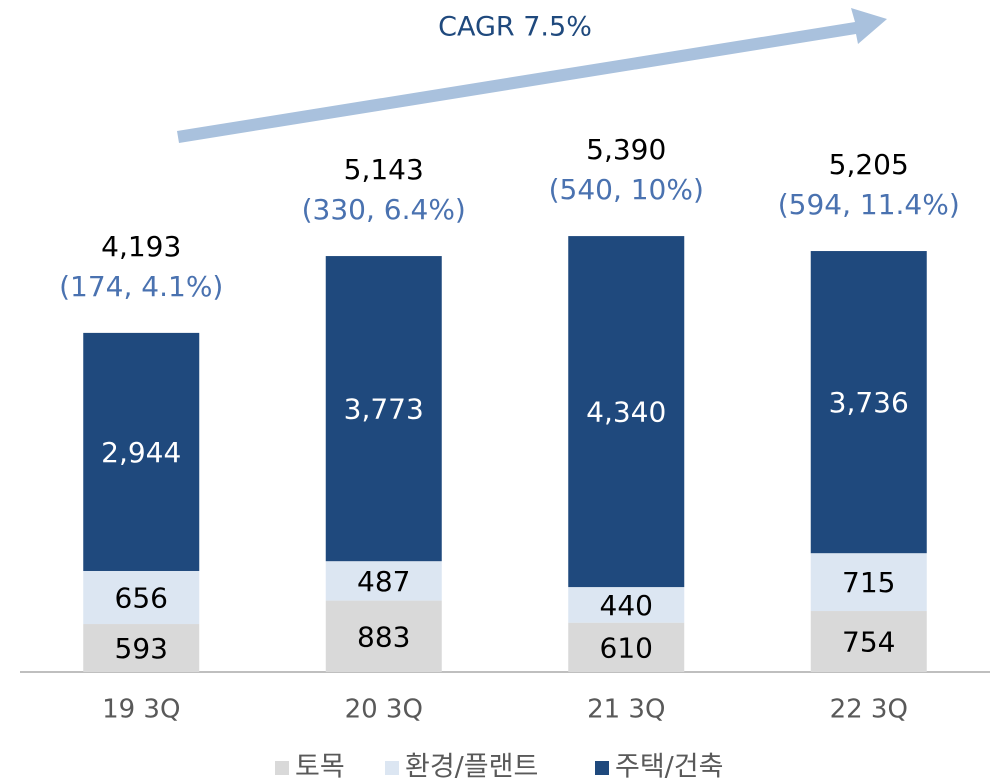  I want to click on segment-label: 715, so click(868, 582).